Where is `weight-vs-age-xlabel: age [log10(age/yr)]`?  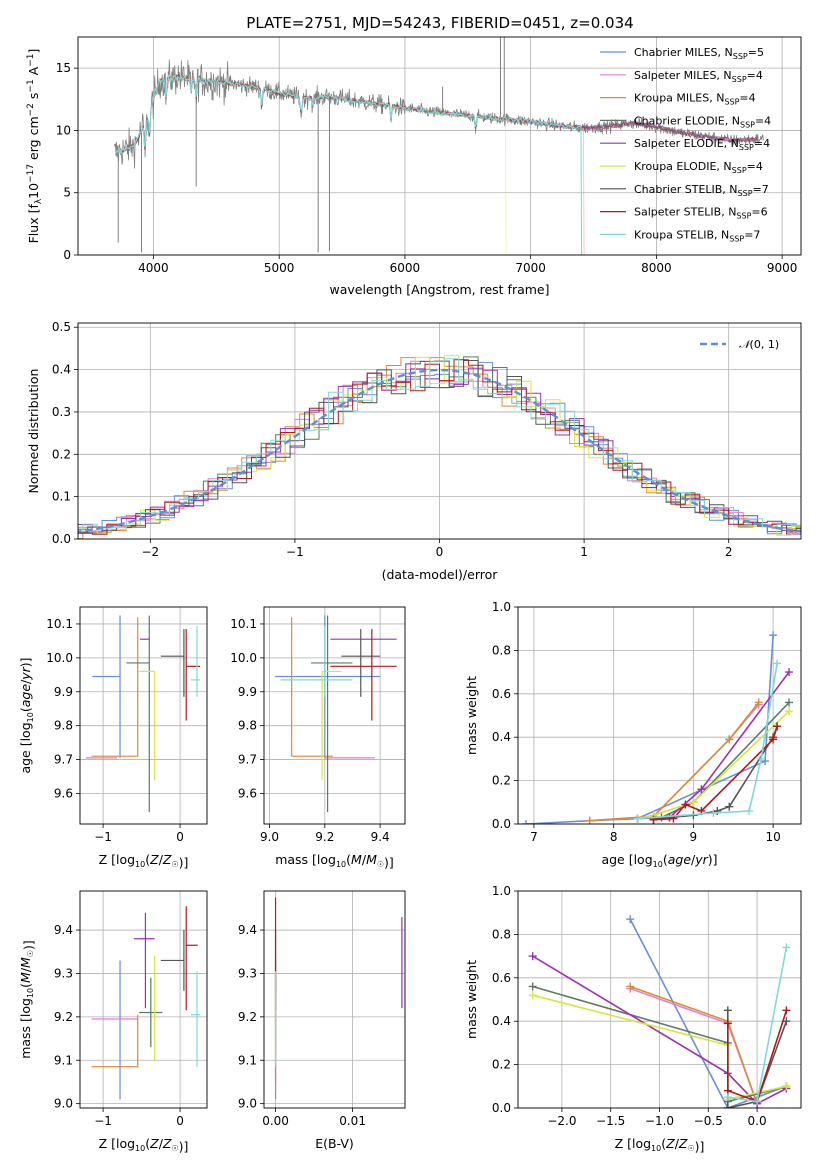 weight-vs-age-xlabel: age [log10(age/yr)] is located at coordinates (659, 860).